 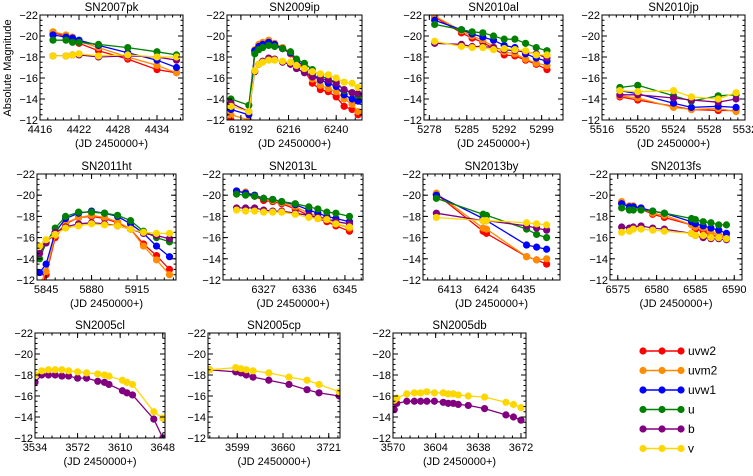 What do you see at coordinates (702, 390) in the screenshot?
I see `legend-label: uvw1` at bounding box center [702, 390].